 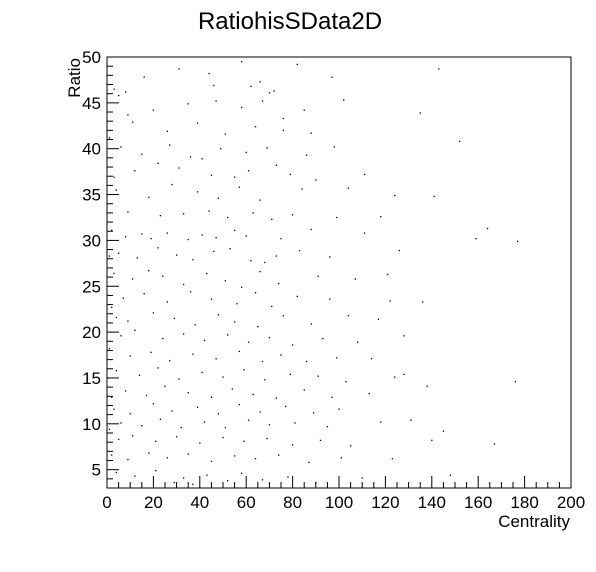 I want to click on x-tick-label: 100, so click(x=339, y=502).